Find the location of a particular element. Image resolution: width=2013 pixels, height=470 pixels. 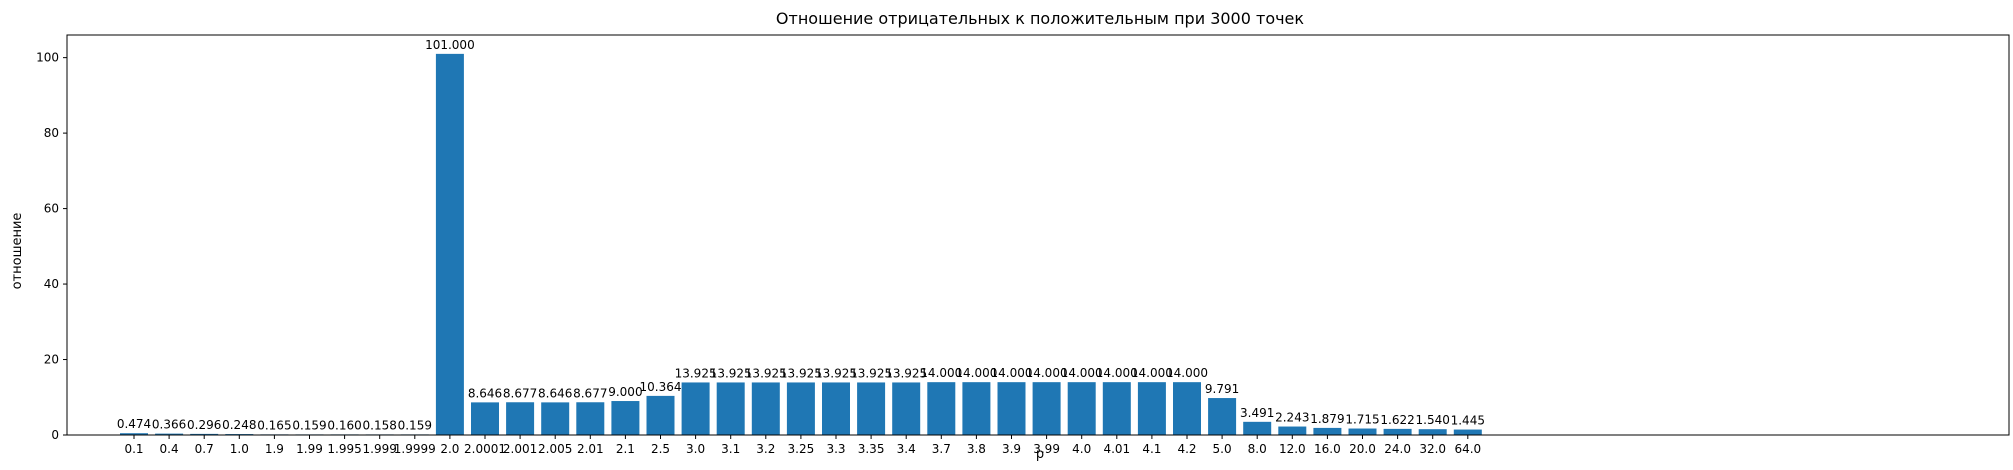

x-tick-label: 8.0 is located at coordinates (1257, 449).